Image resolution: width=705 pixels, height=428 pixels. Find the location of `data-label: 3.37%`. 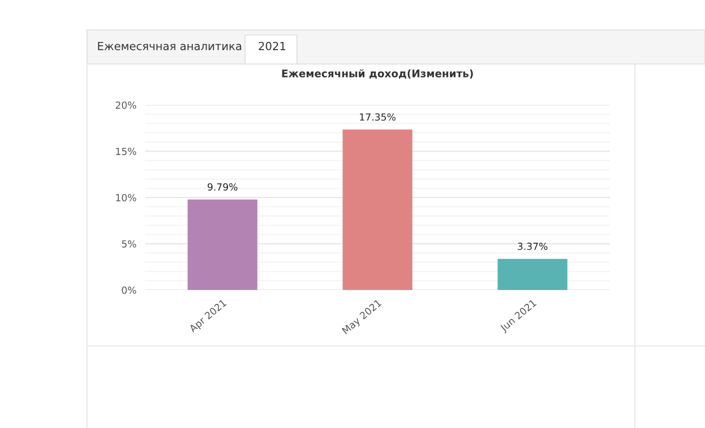

data-label: 3.37% is located at coordinates (533, 246).